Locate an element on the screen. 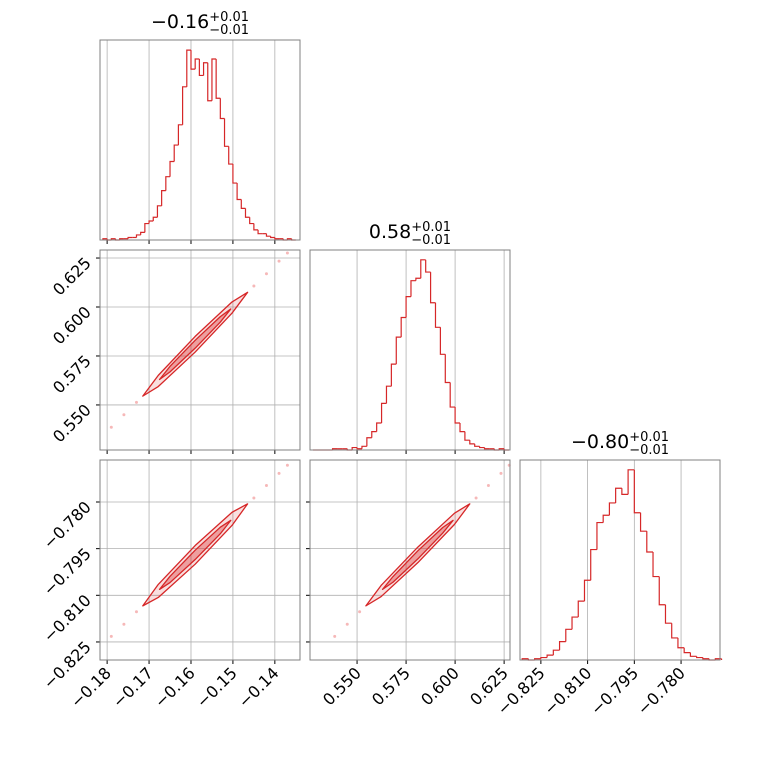 Image resolution: width=760 pixels, height=760 pixels. panel-title: 0.58+0.01 −0.01 is located at coordinates (410, 234).